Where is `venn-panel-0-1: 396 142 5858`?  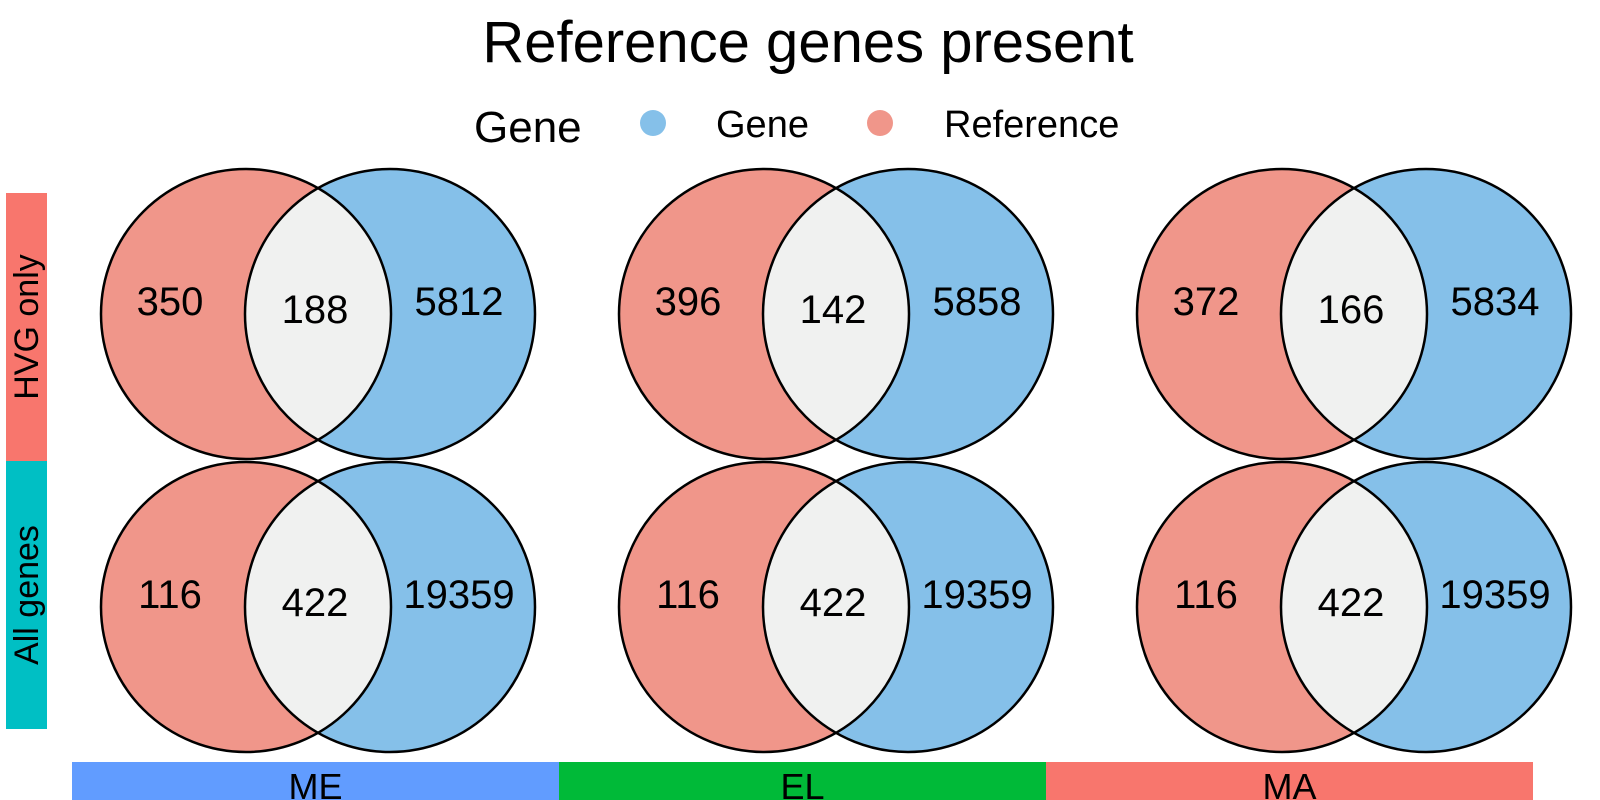 venn-panel-0-1: 396 142 5858 is located at coordinates (836, 314).